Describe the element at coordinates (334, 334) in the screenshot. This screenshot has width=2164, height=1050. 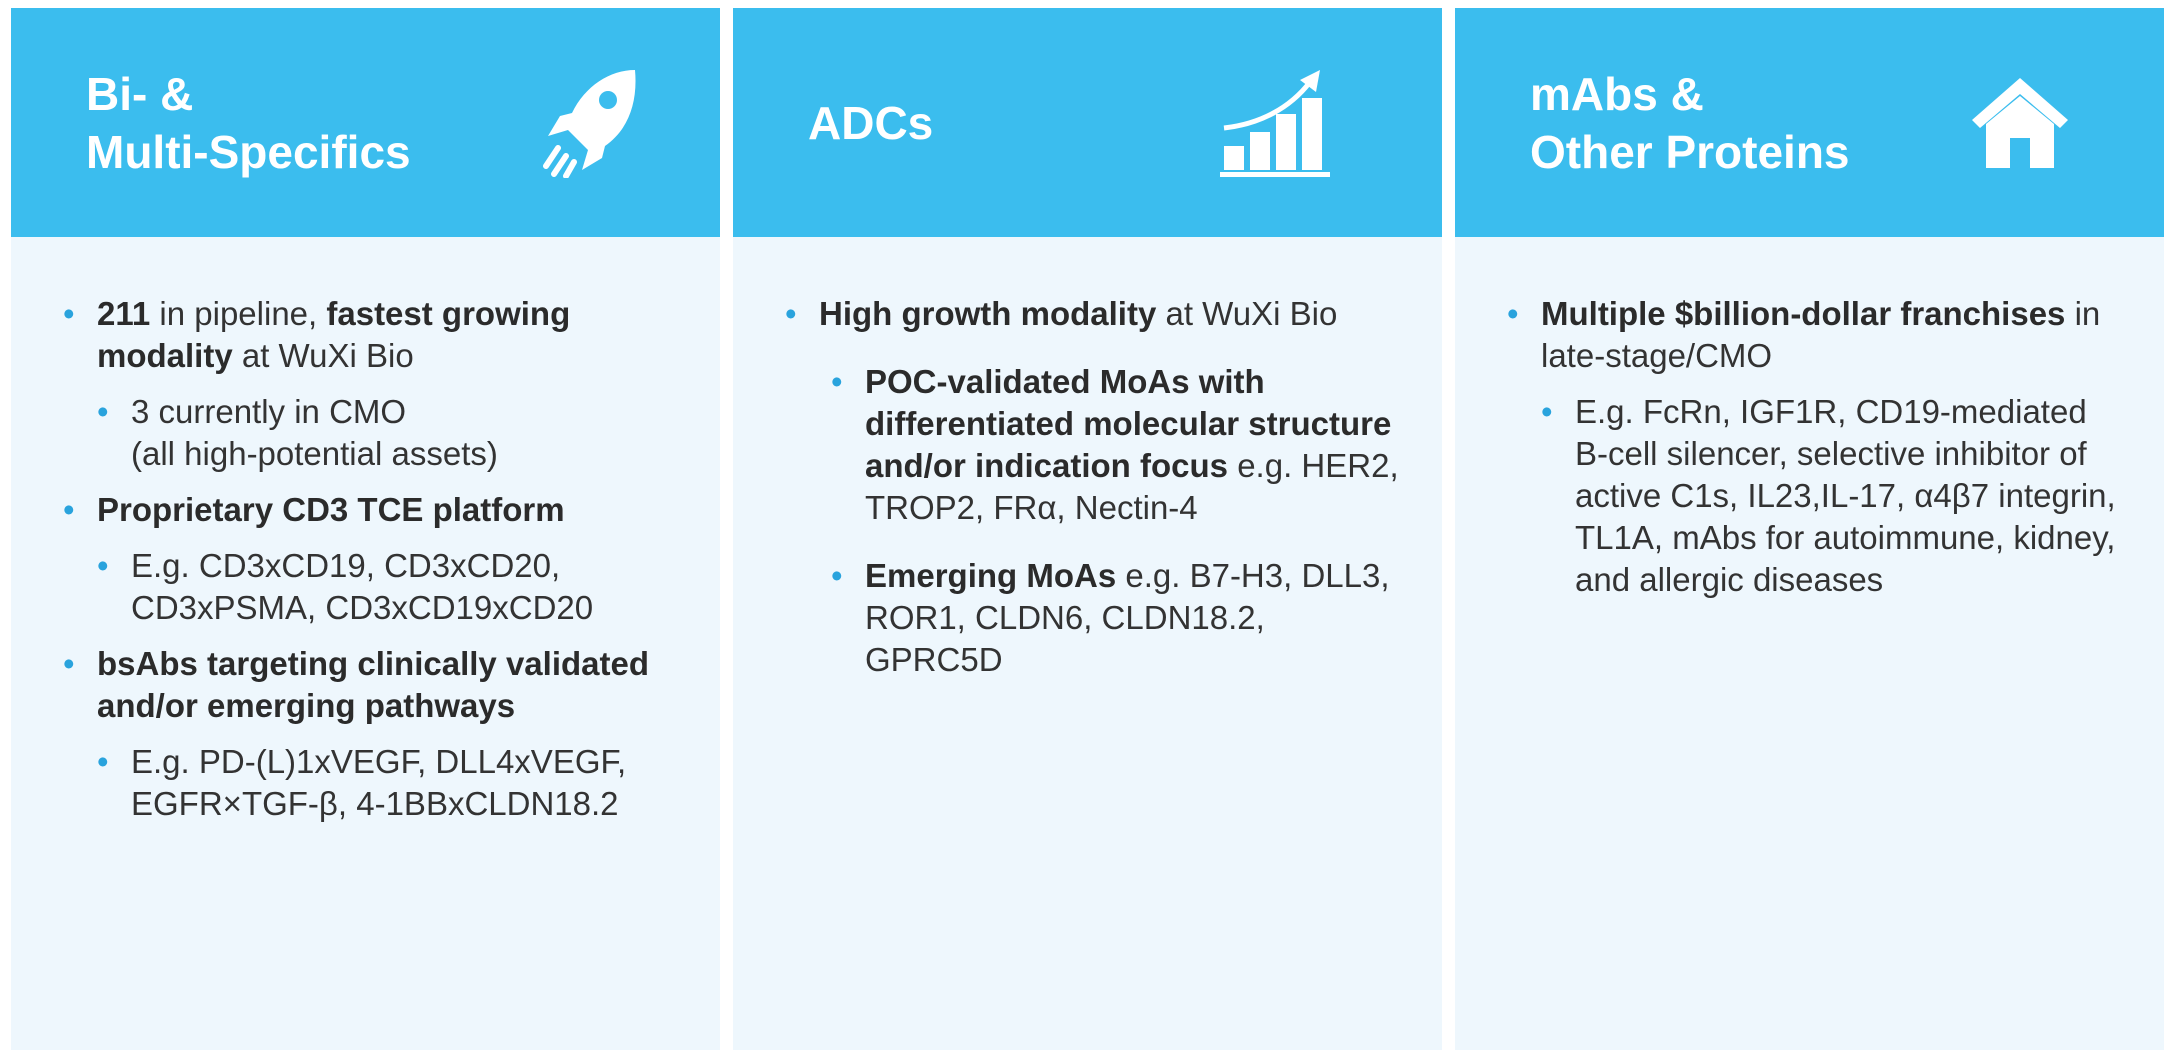
I see `bold-text: fastest growing modality` at that location.